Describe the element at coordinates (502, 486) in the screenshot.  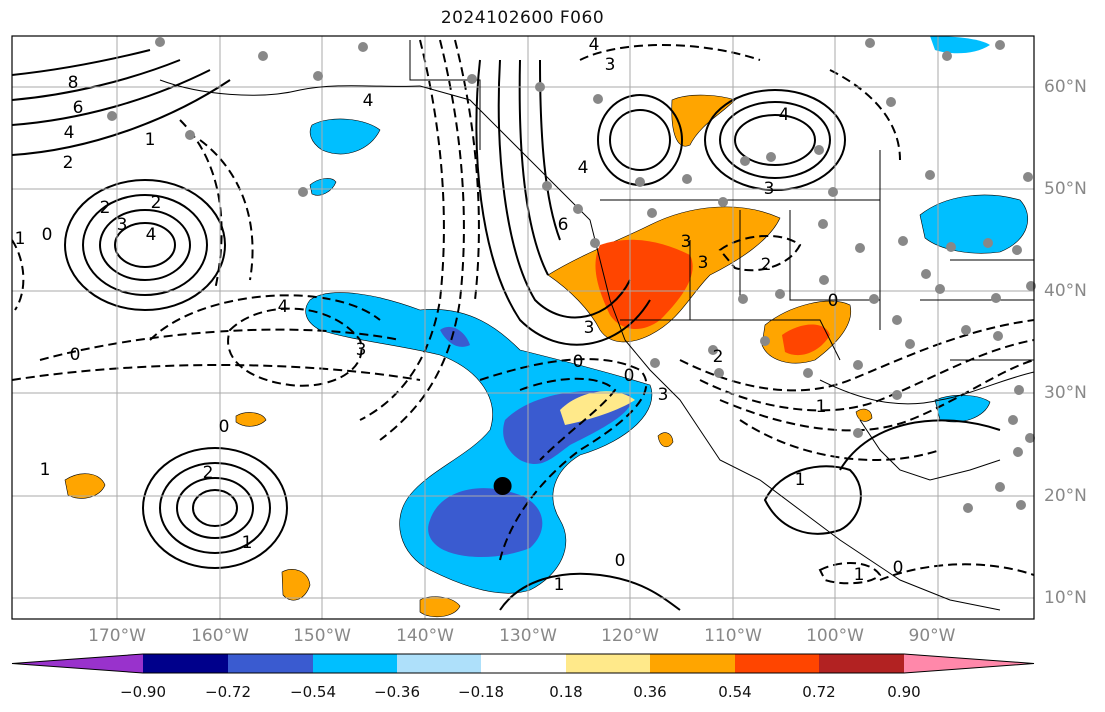
I see `target-marker` at that location.